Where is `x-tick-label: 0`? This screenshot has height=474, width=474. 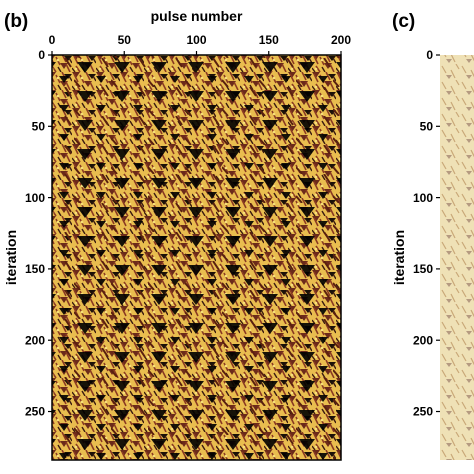 x-tick-label: 0 is located at coordinates (52, 40).